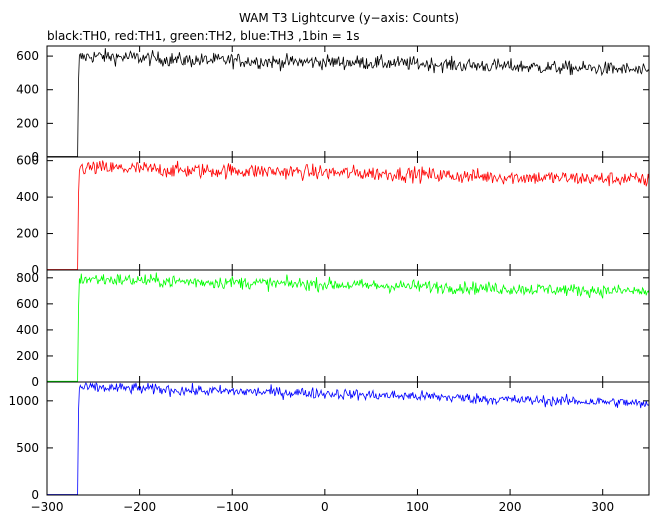 This screenshot has width=652, height=515. What do you see at coordinates (23, 401) in the screenshot?
I see `y-tick-label: 1000` at bounding box center [23, 401].